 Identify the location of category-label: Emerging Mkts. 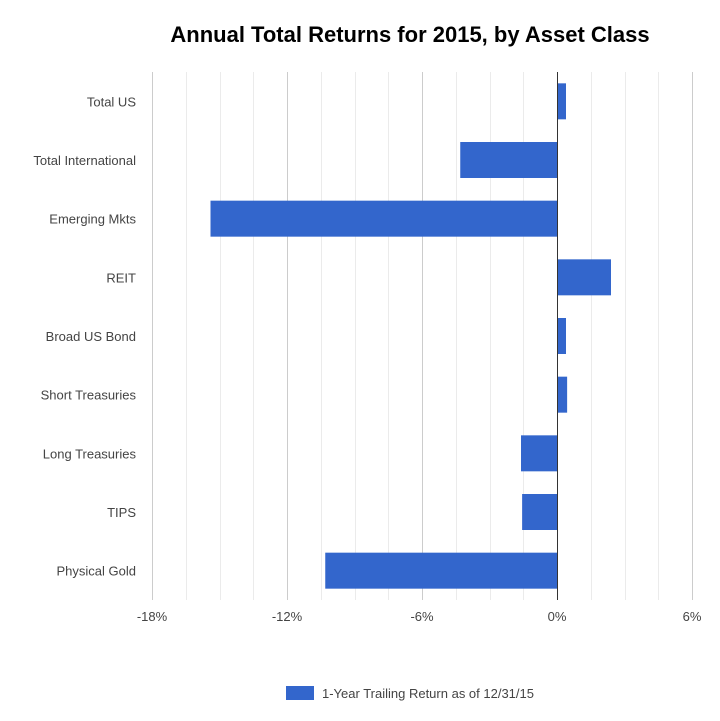
(92, 219).